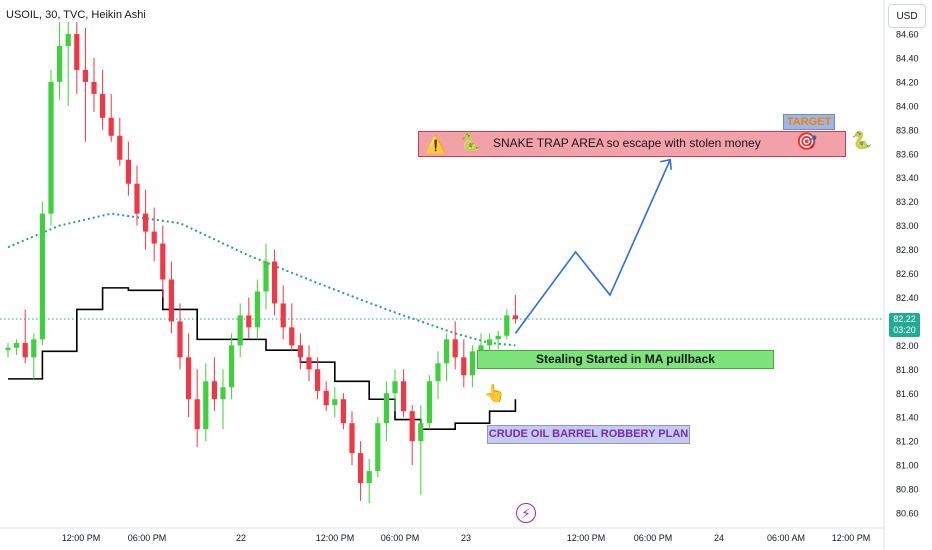 This screenshot has width=932, height=550. Describe the element at coordinates (666, 164) in the screenshot. I see `projection-arrow-head` at that location.